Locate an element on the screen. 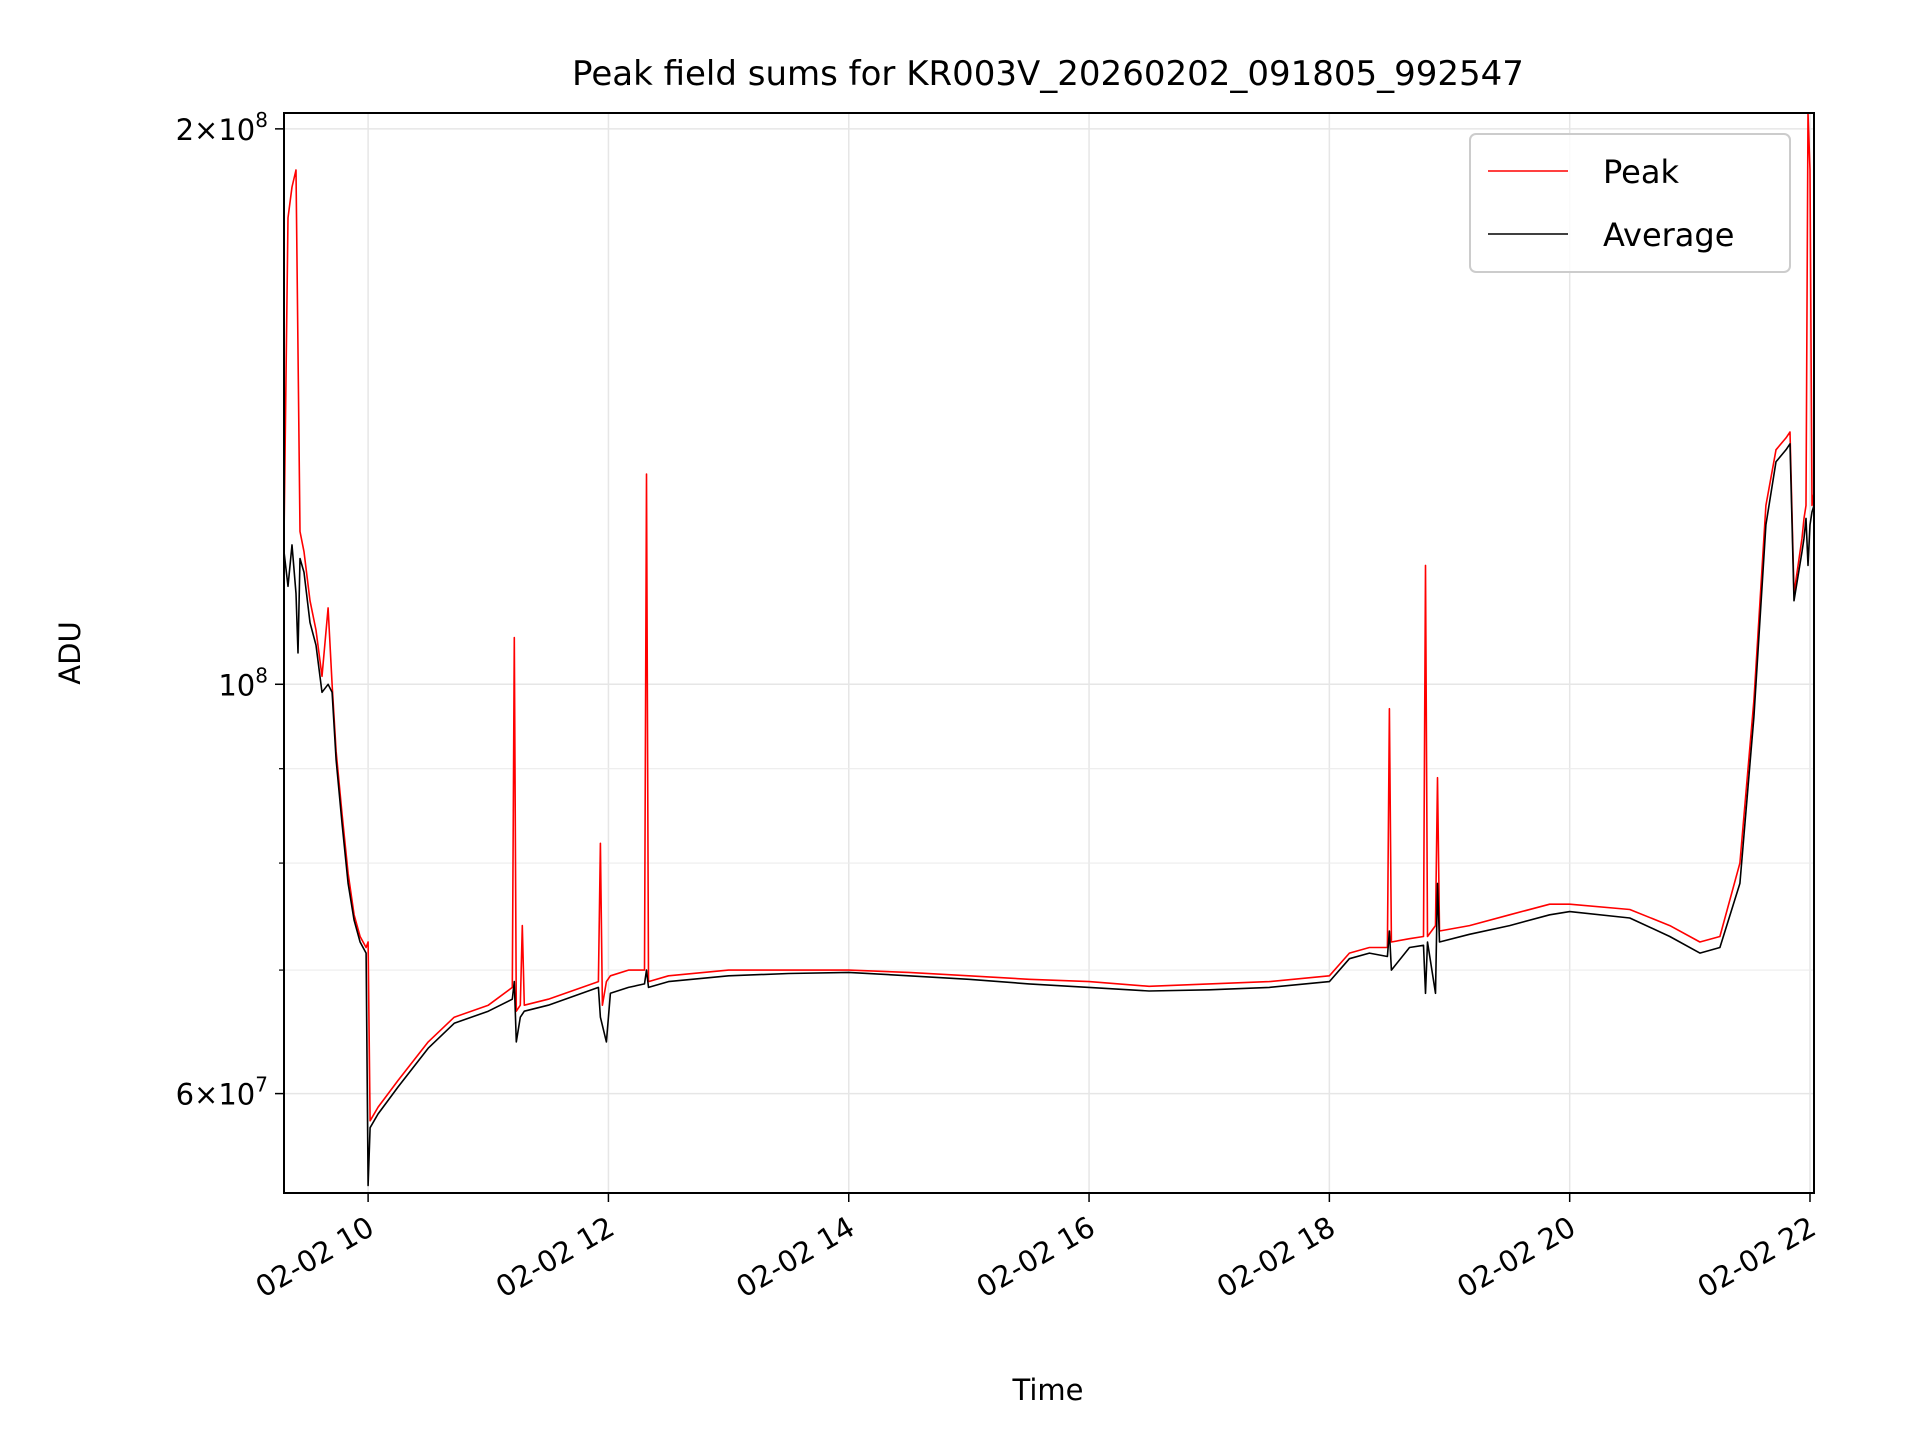 This screenshot has height=1440, width=1920. y-axis: 6×107 108 2×108 is located at coordinates (230, 610).